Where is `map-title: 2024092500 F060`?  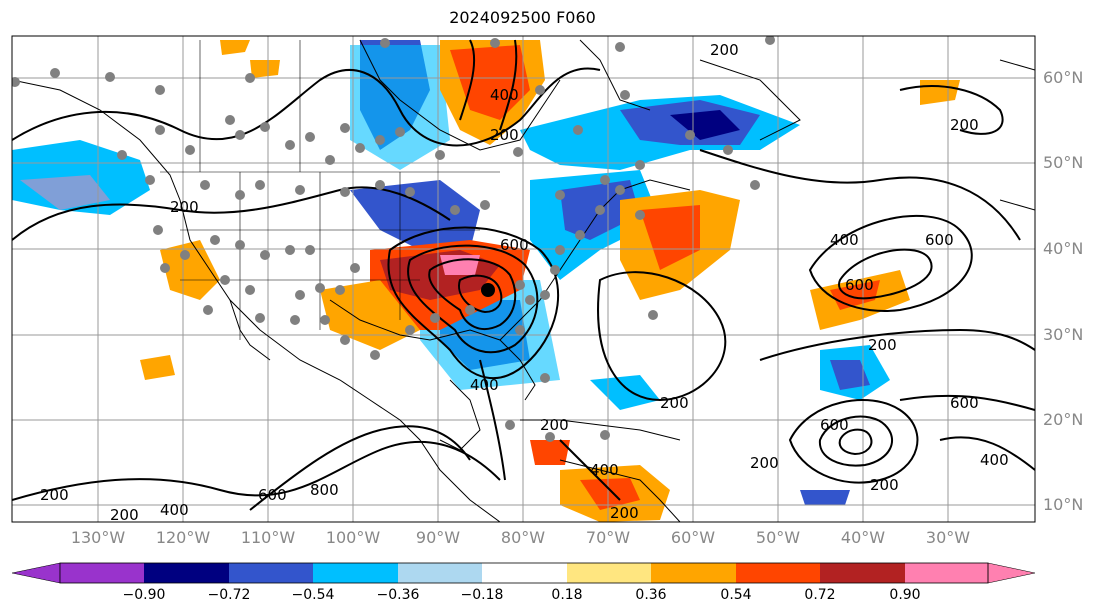
map-title: 2024092500 F060 is located at coordinates (522, 17).